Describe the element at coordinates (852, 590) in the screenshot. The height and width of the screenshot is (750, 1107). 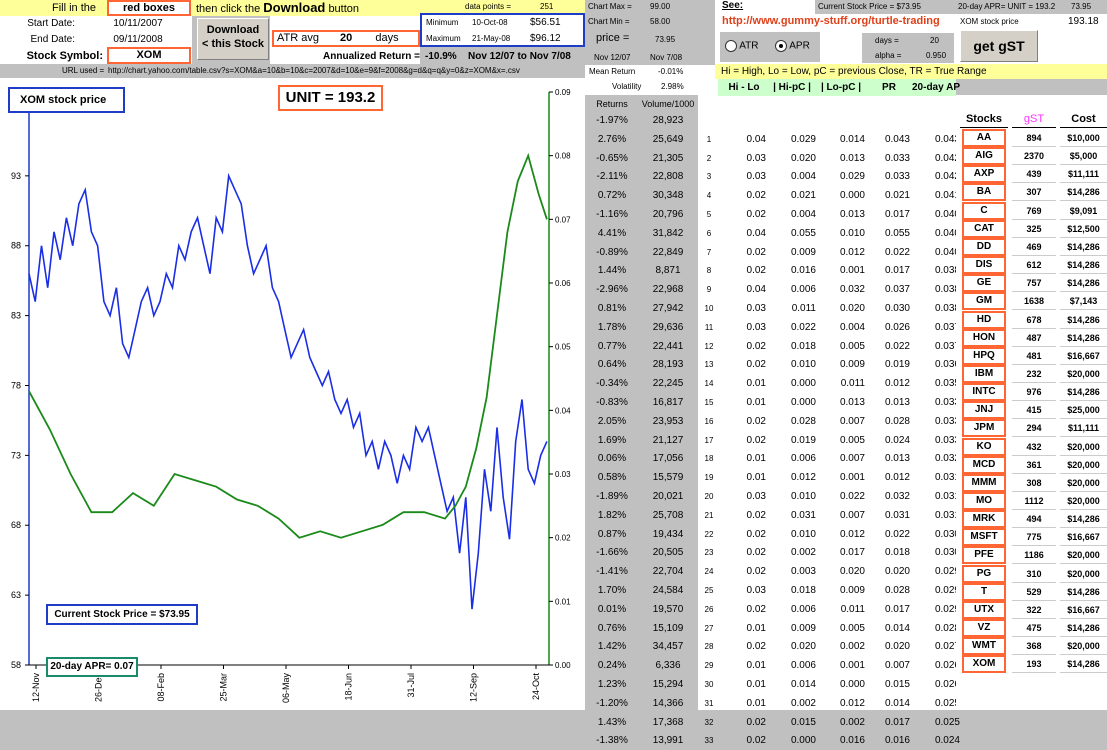
I see `table-cell: 0.009` at that location.